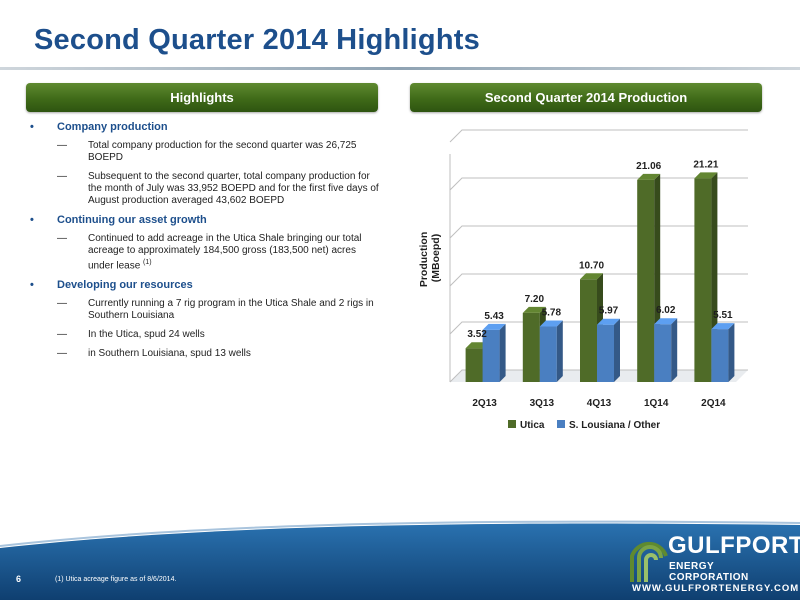 The height and width of the screenshot is (600, 800). What do you see at coordinates (257, 40) in the screenshot?
I see `slide-title: Second Quarter 2014 Highlights` at bounding box center [257, 40].